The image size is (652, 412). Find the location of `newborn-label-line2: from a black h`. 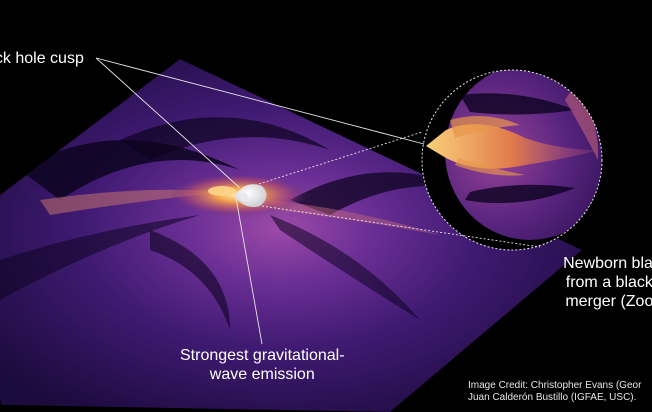

newborn-label-line2: from a black h is located at coordinates (608, 282).